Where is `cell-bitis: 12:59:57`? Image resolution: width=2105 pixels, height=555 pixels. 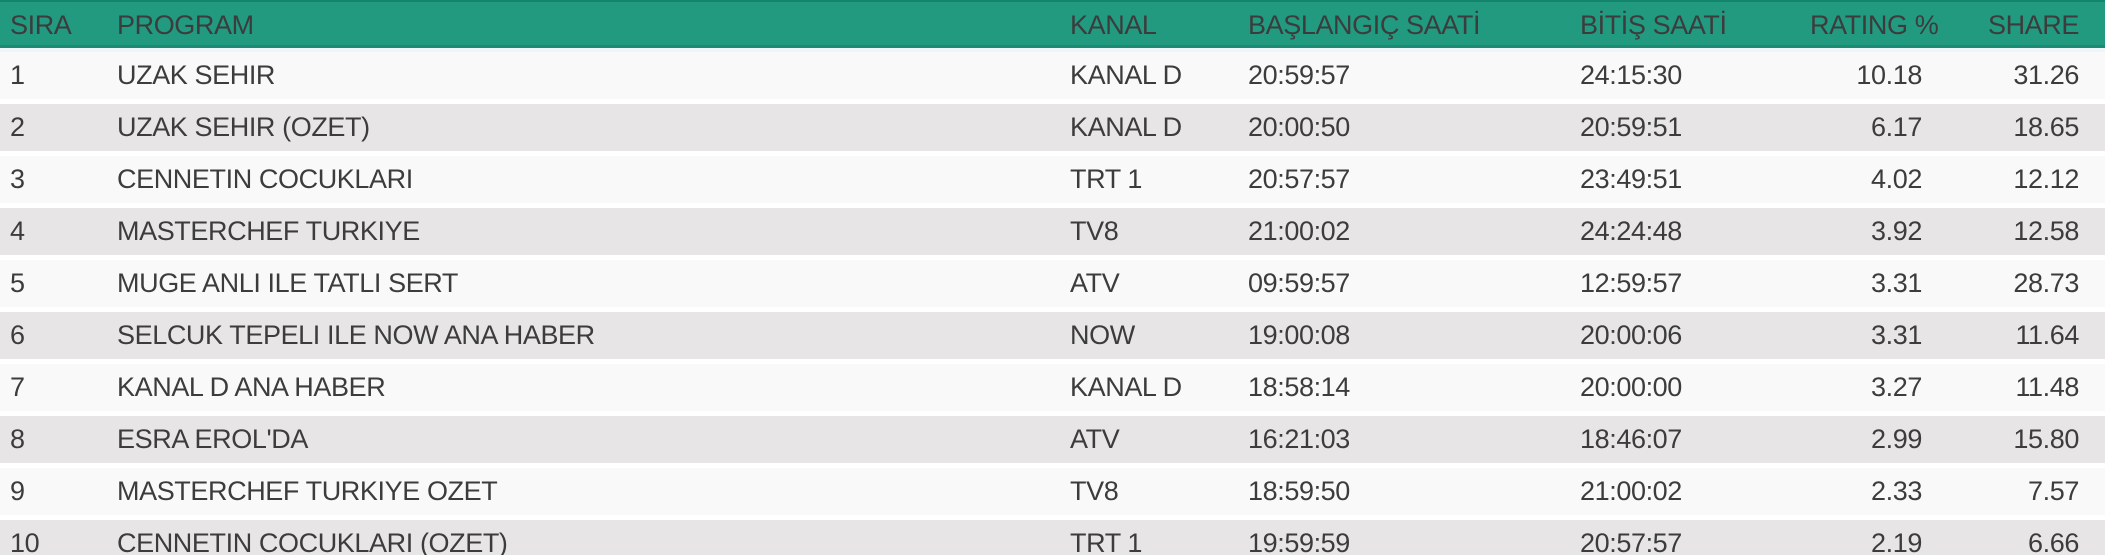
cell-bitis: 12:59:57 is located at coordinates (1631, 283).